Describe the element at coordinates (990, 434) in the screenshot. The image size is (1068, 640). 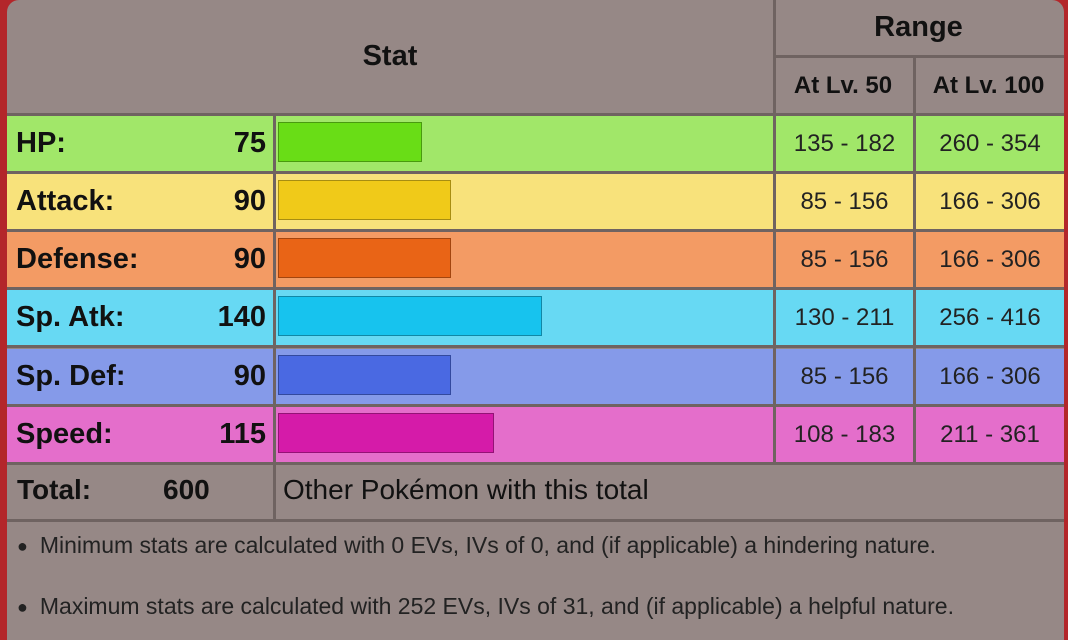
I see `range-lv100: 211 - 361` at that location.